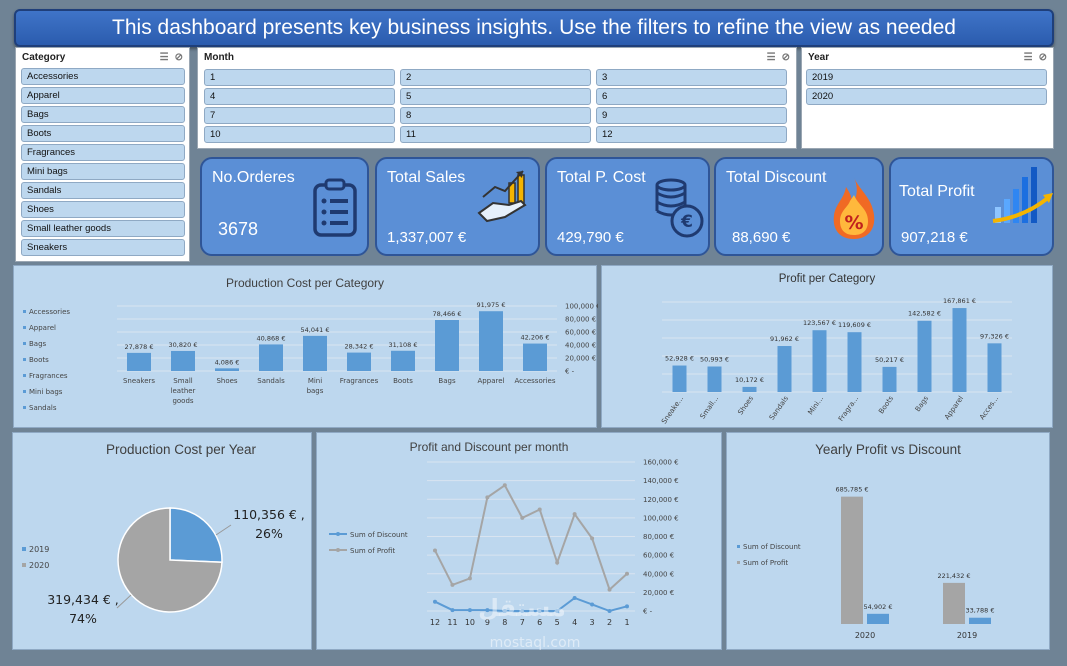 This screenshot has height=666, width=1067. I want to click on x-tick-label: 12, so click(435, 622).